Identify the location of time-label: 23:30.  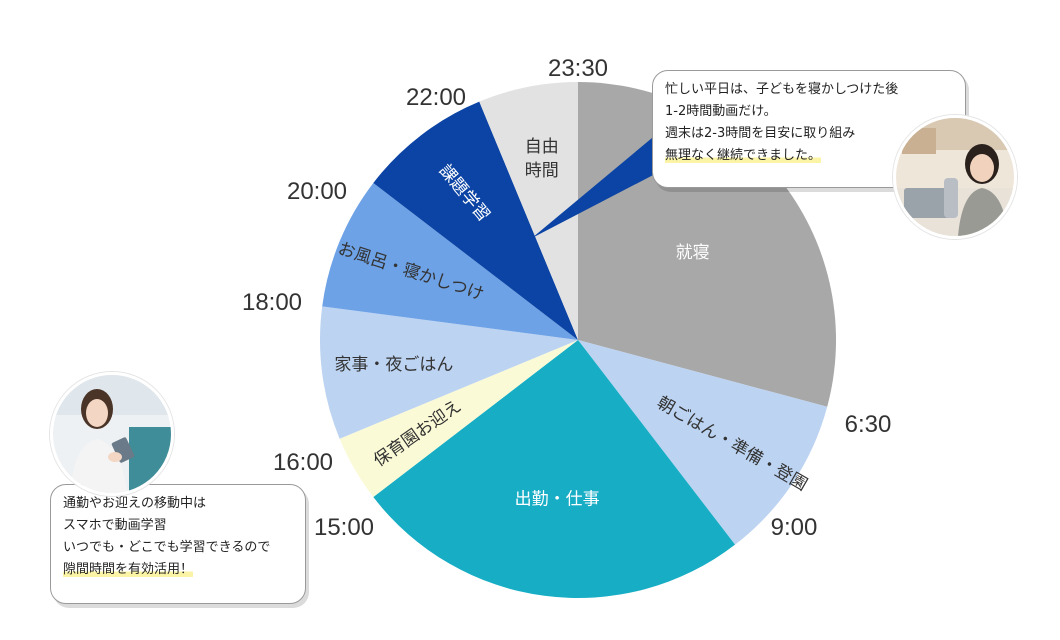
(578, 68).